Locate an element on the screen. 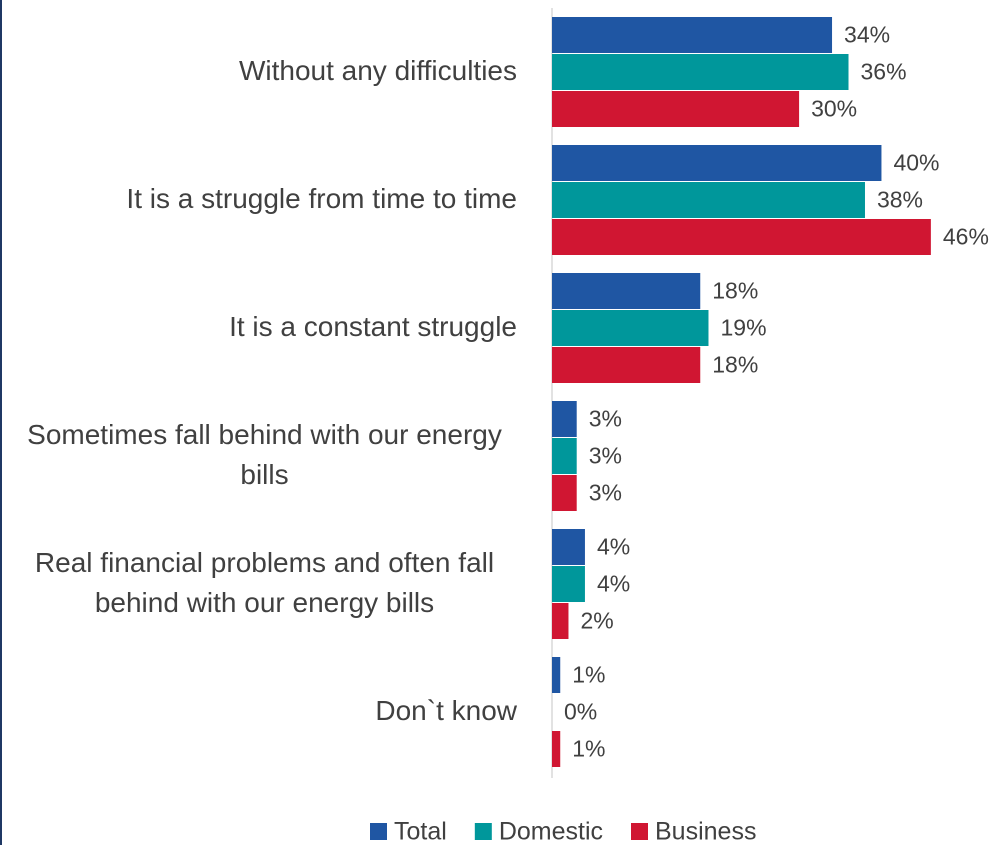  data-label: 34% is located at coordinates (867, 35).